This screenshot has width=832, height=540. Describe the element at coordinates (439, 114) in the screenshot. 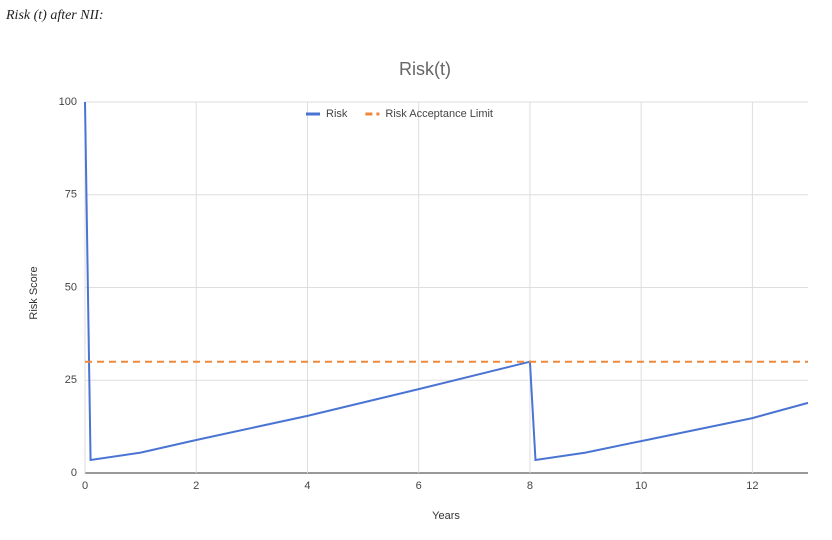

I see `legend-label: Risk Acceptance Limit` at that location.